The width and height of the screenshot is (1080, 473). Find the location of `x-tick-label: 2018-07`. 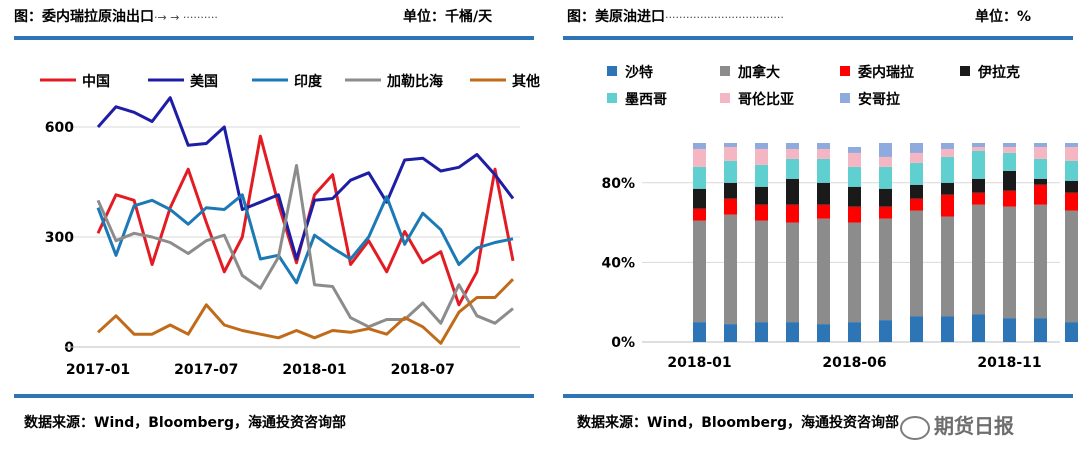

x-tick-label: 2018-07 is located at coordinates (423, 370).